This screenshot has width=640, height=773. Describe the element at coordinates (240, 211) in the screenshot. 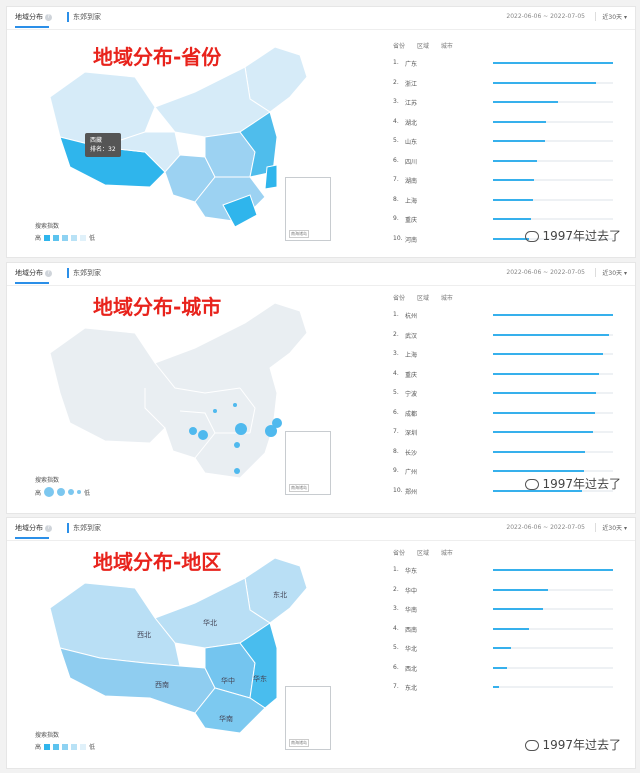

I see `region-guangdong` at that location.